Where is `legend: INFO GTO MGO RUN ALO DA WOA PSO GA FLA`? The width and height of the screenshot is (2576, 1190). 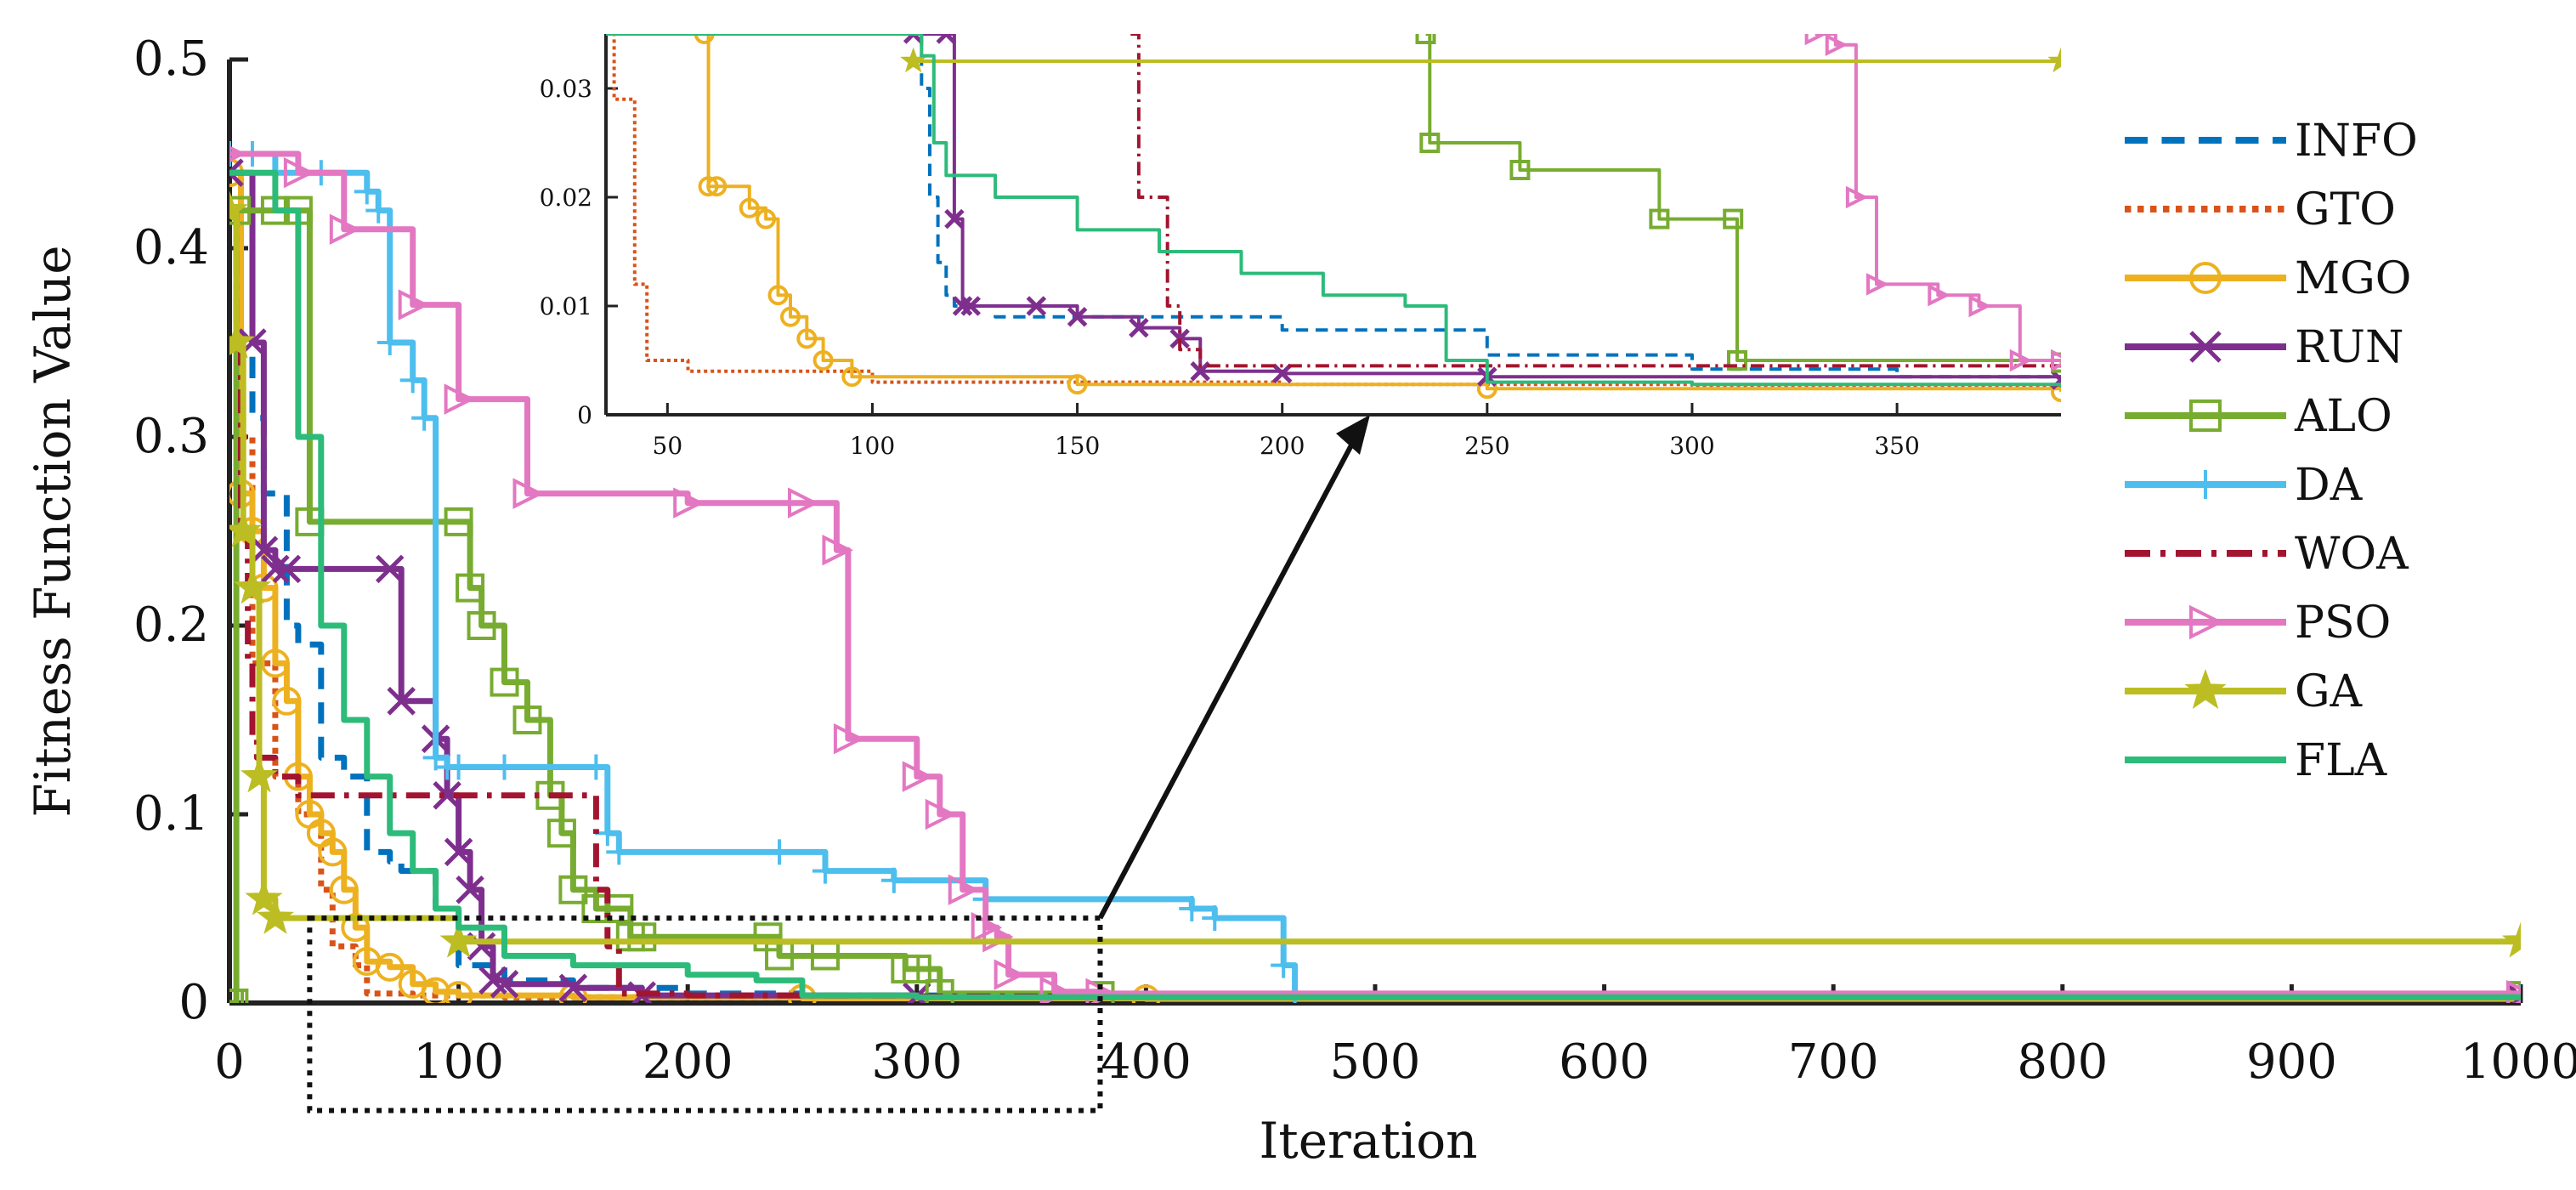 legend: INFO GTO MGO RUN ALO DA WOA PSO GA FLA is located at coordinates (2271, 451).